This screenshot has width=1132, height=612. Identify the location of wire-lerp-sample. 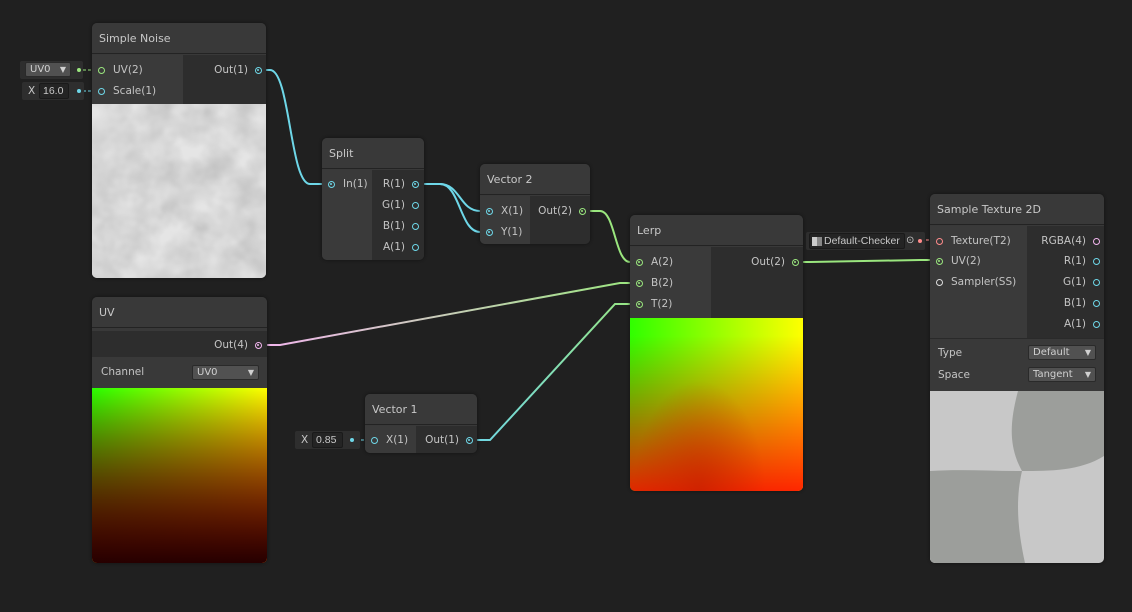
(867, 261).